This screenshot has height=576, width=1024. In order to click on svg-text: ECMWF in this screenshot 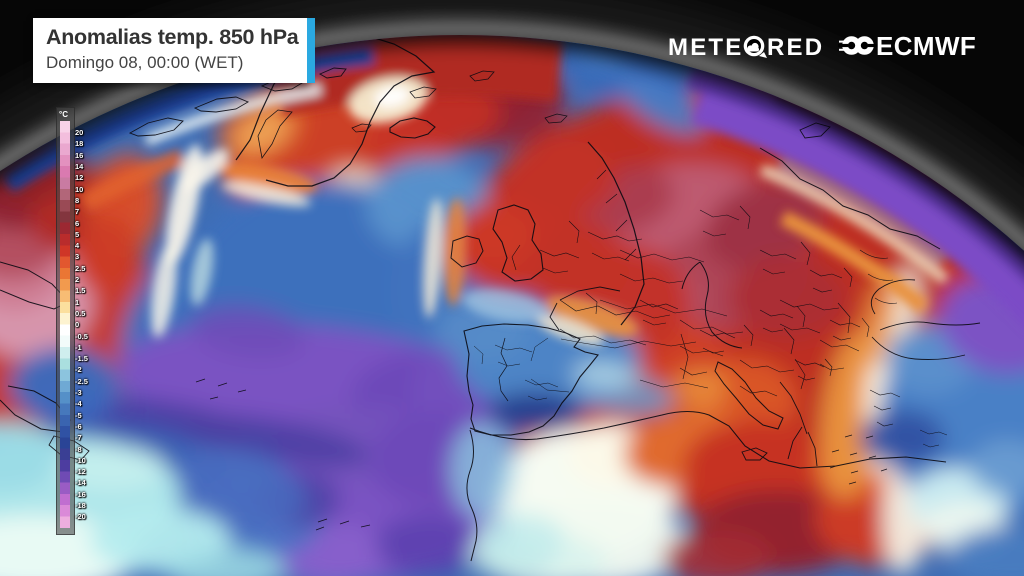, I will do `click(926, 46)`.